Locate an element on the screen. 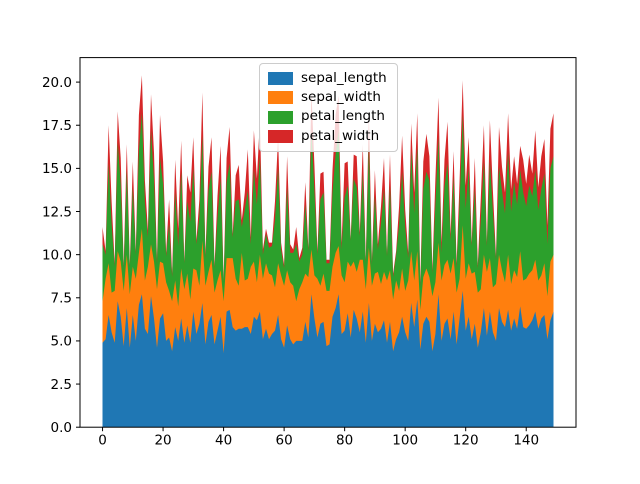 This screenshot has width=640, height=484. y-tick-label: 15.0 is located at coordinates (57, 169).